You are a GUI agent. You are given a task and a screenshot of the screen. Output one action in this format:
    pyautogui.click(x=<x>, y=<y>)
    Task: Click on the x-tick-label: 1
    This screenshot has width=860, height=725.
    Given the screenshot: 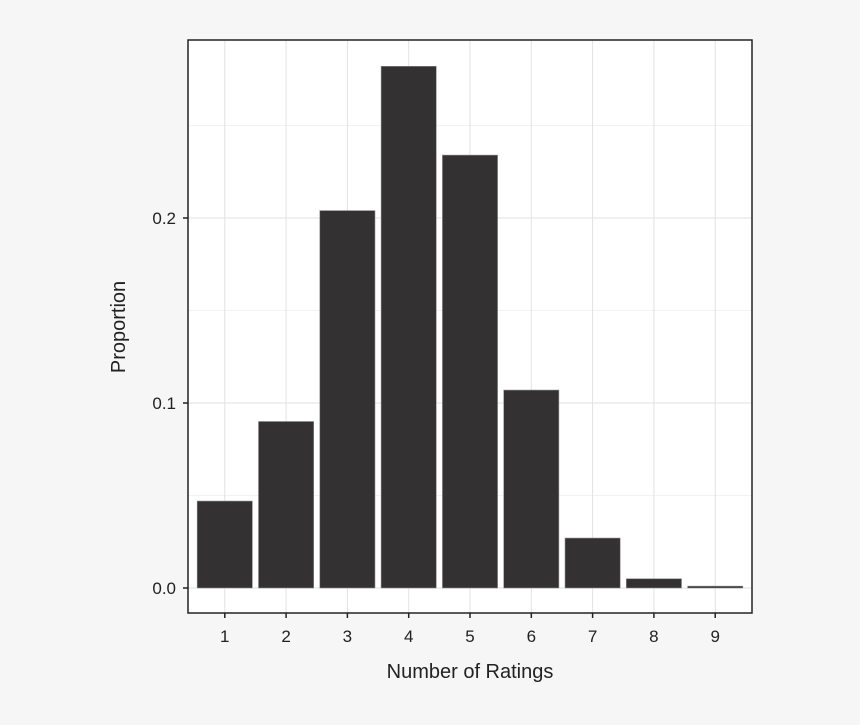 What is the action you would take?
    pyautogui.click(x=224, y=636)
    